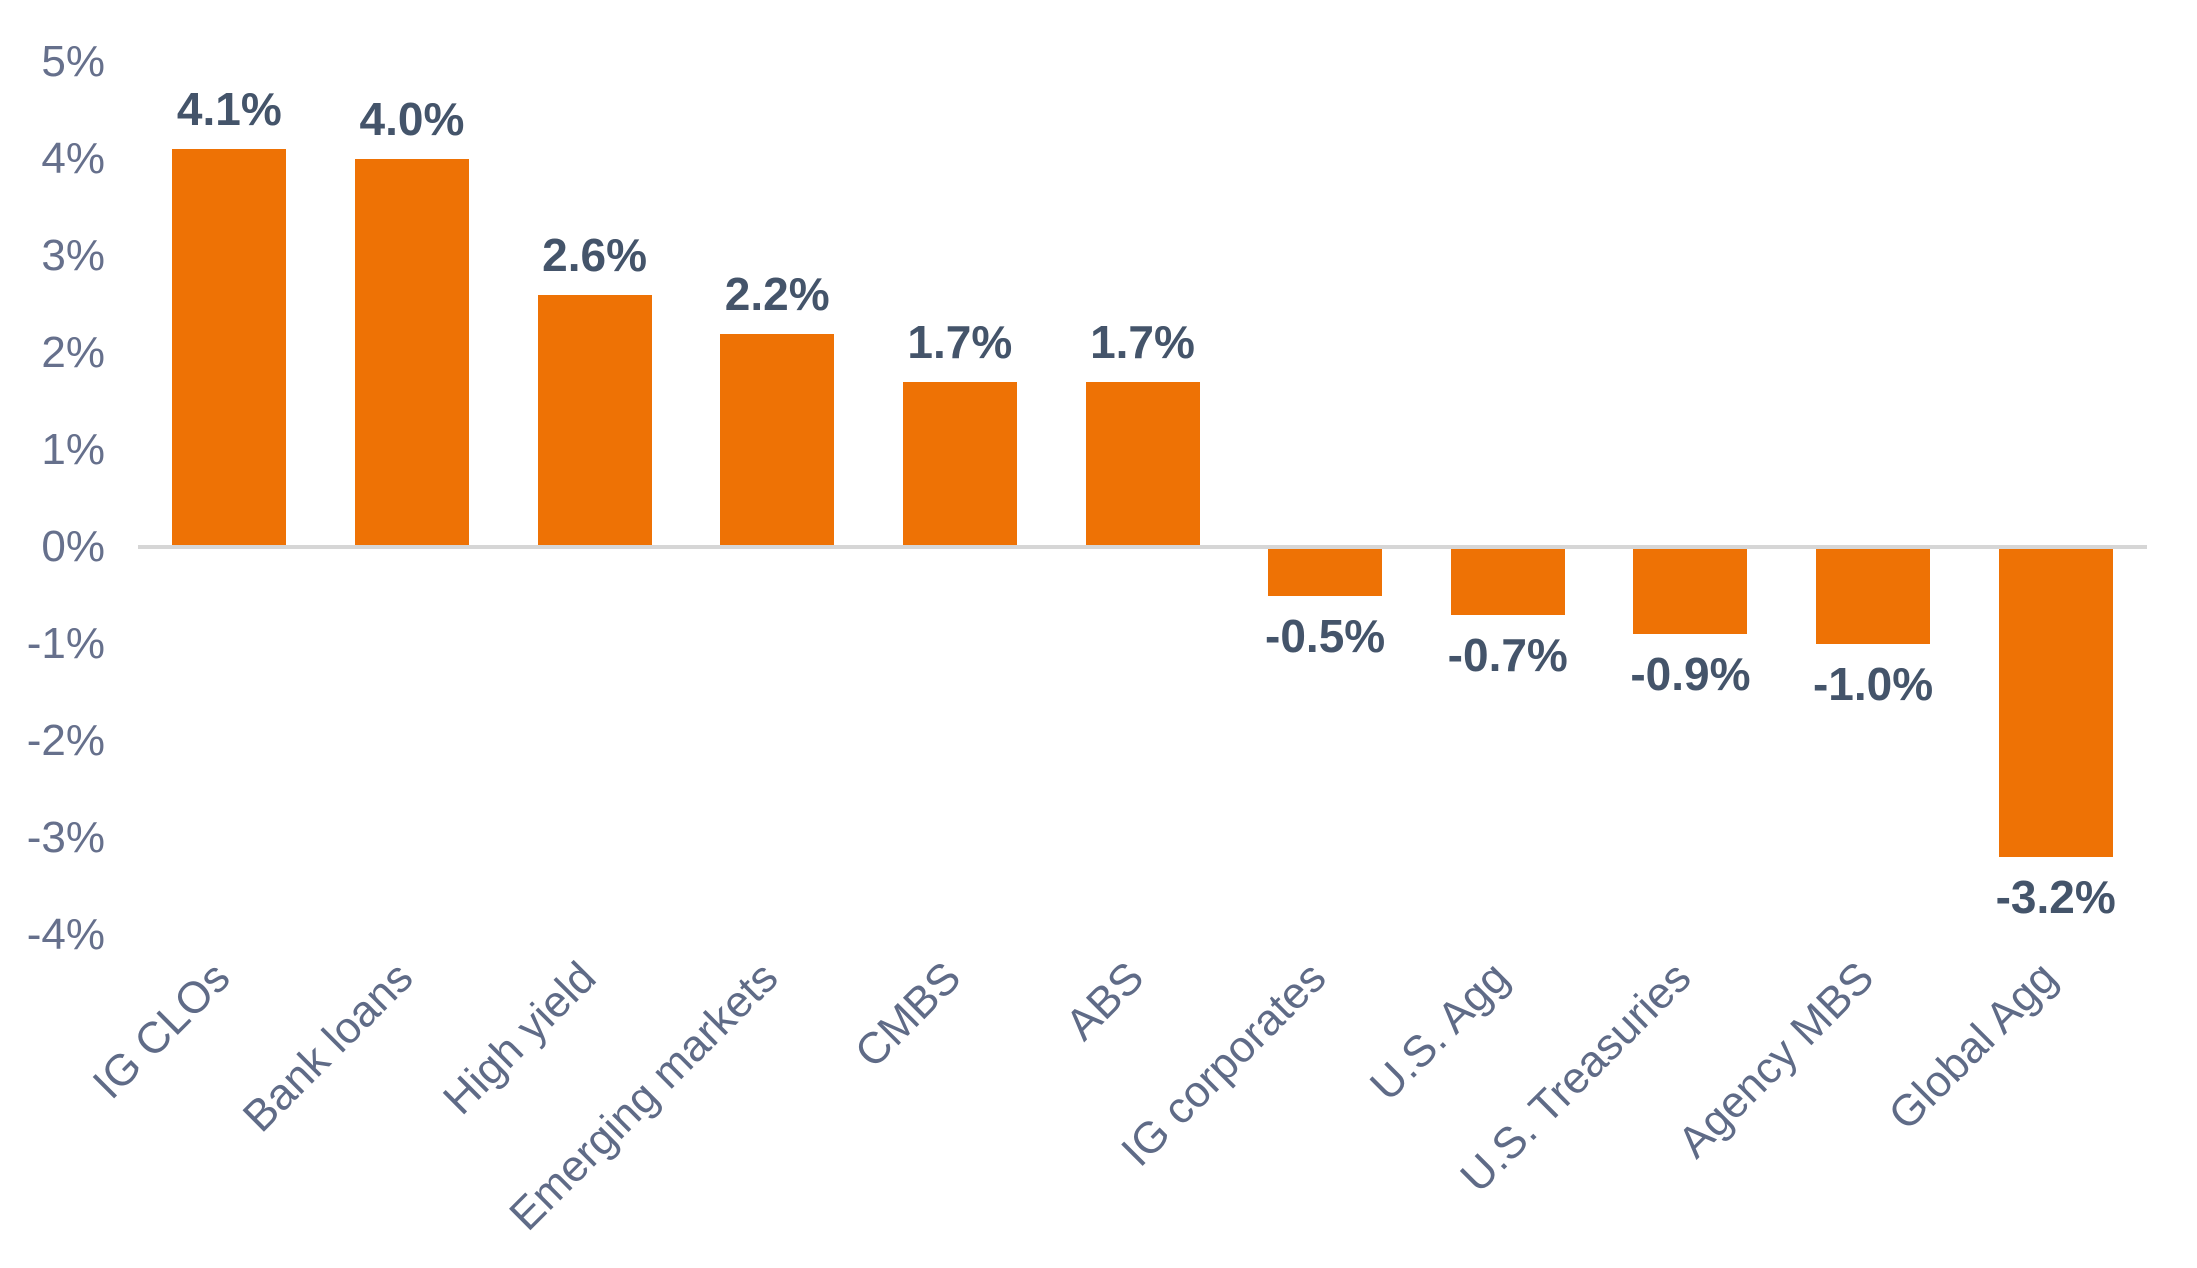  I want to click on bar-value-label: 2.2%, so click(777, 293).